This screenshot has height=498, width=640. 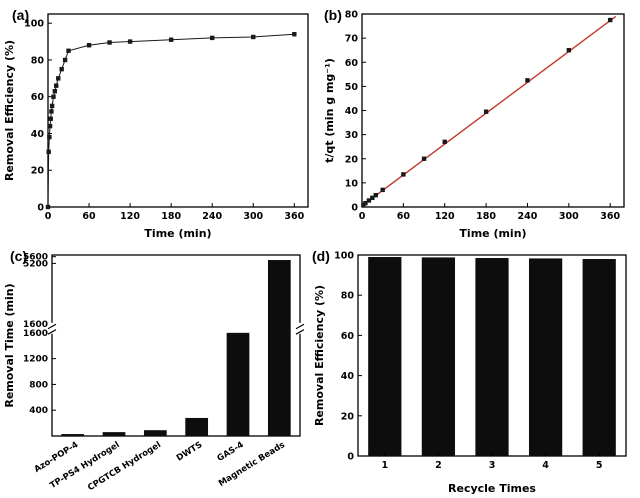 I want to click on panel-a-label: (a), so click(x=21, y=15).